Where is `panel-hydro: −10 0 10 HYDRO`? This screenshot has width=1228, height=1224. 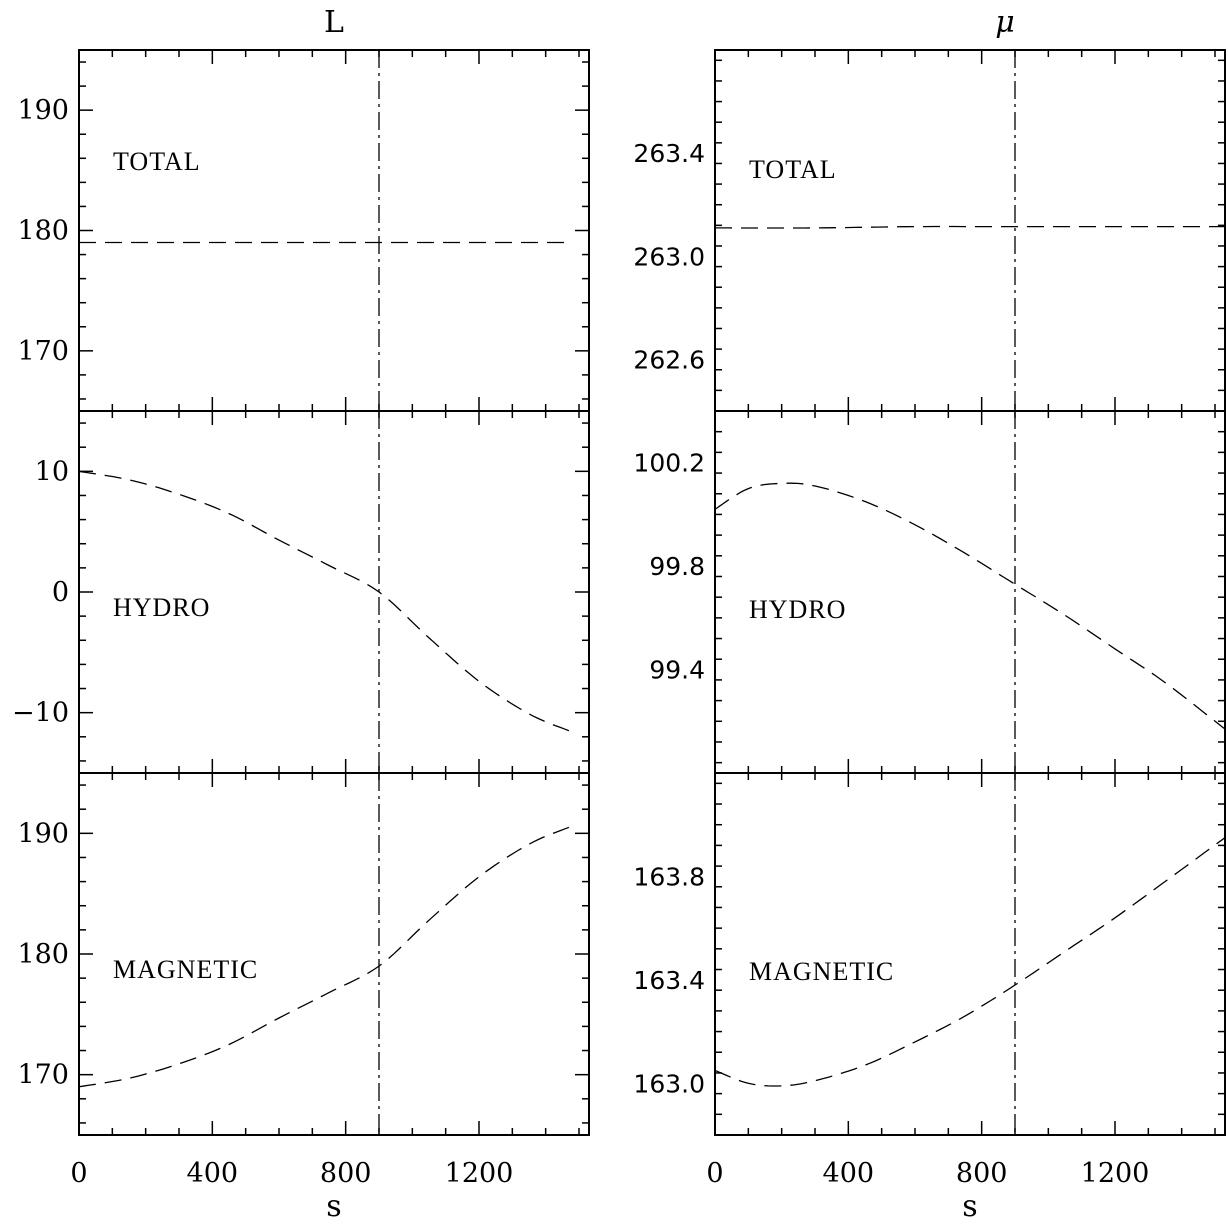 panel-hydro: −10 0 10 HYDRO is located at coordinates (301, 592).